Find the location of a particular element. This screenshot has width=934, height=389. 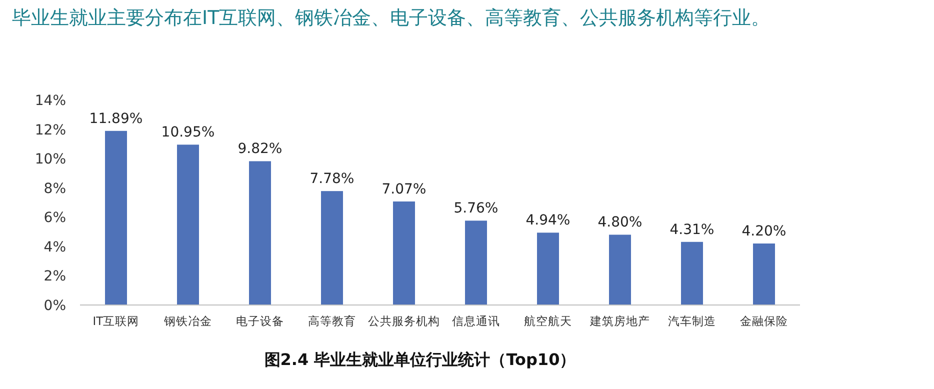

data-label: 7.78% is located at coordinates (332, 179).